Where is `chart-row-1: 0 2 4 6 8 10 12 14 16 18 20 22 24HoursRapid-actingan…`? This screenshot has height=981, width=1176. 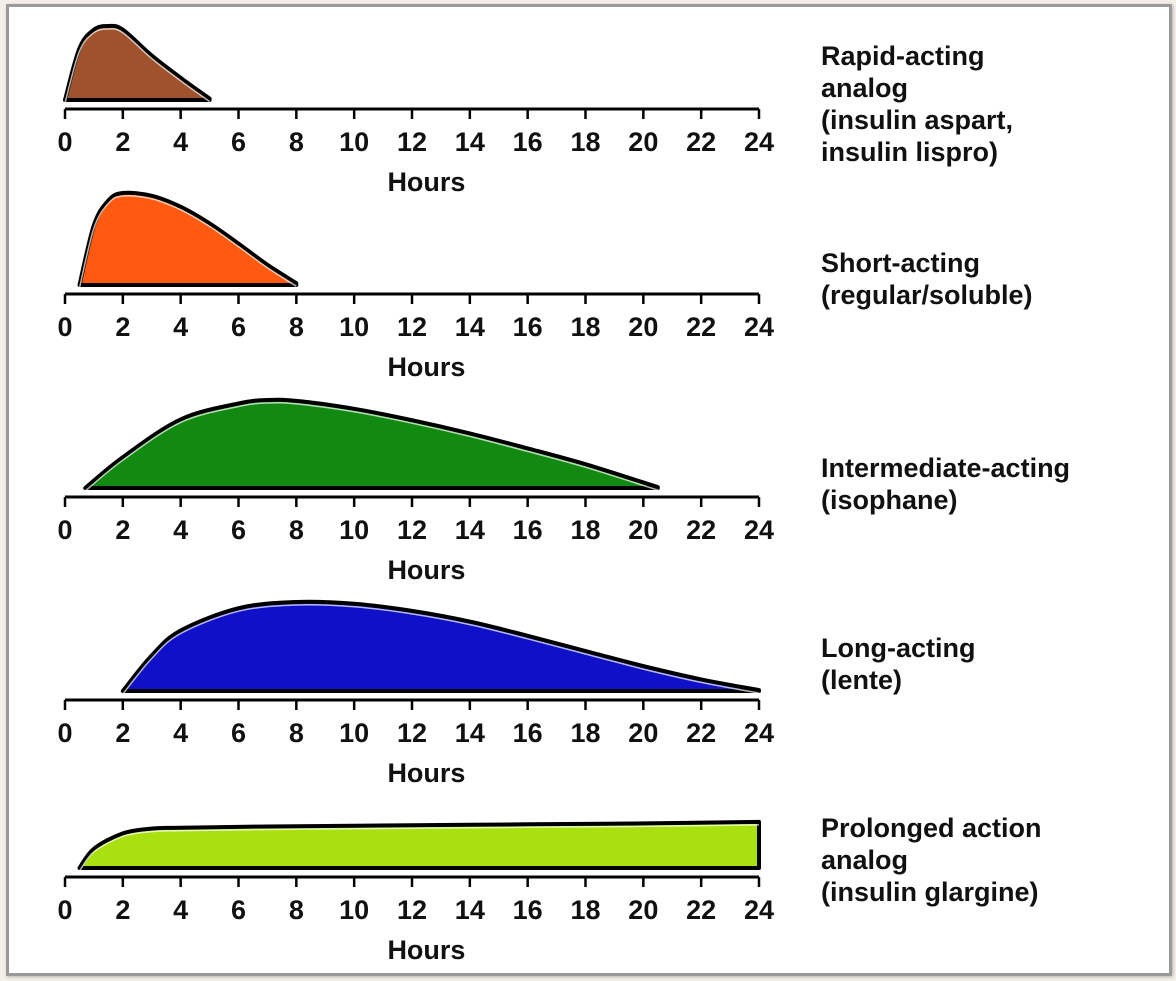 chart-row-1: 0 2 4 6 8 10 12 14 16 18 20 22 24HoursRapid-actingan… is located at coordinates (535, 110).